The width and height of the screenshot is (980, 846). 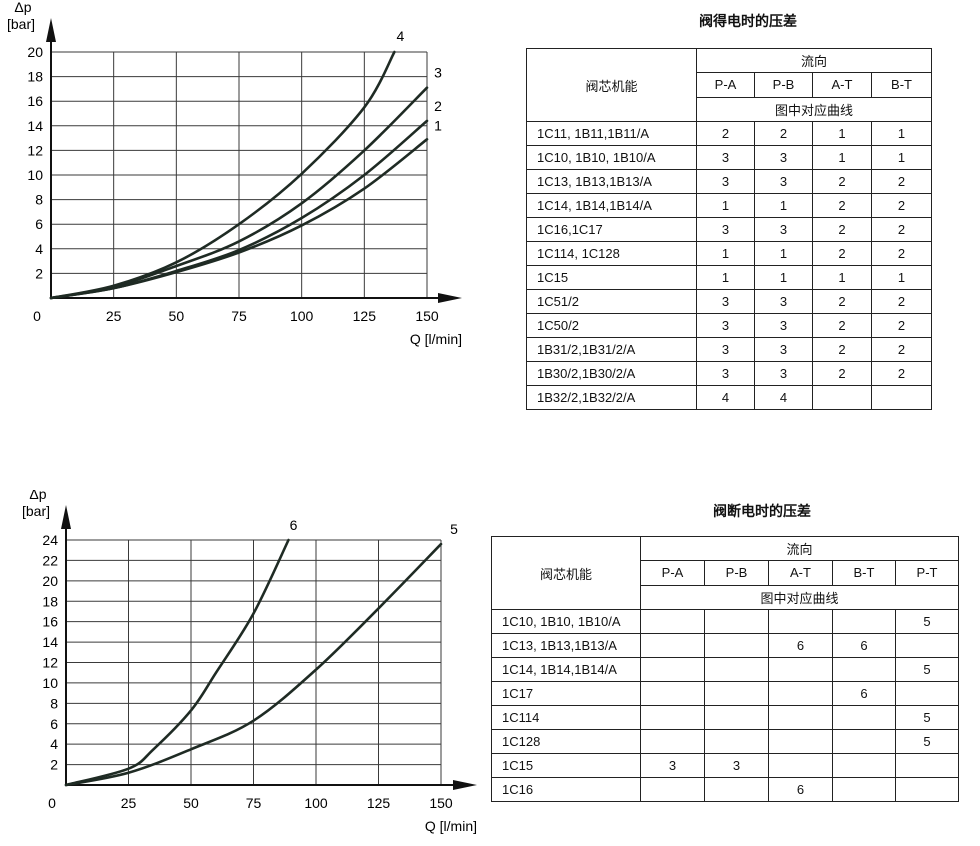 I want to click on table-row: 1C14, 1B14,1B14/A 1 1 2 2, so click(x=729, y=205).